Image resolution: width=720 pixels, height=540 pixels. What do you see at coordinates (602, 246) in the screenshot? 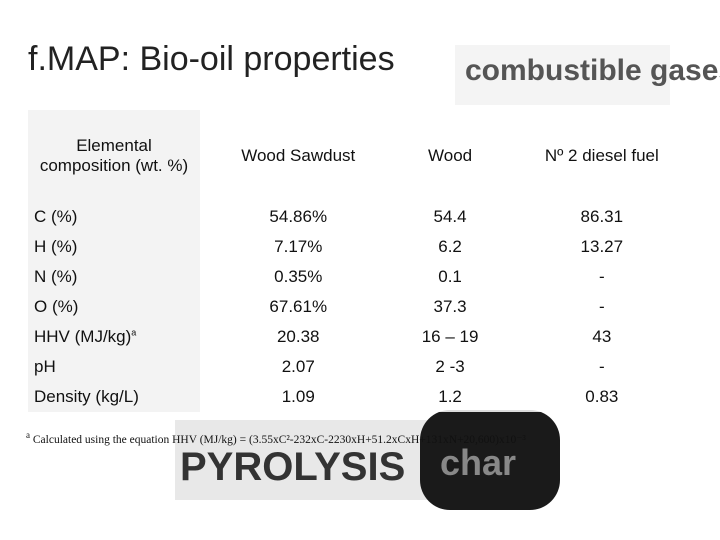
I see `value-cell: 13.27` at bounding box center [602, 246].